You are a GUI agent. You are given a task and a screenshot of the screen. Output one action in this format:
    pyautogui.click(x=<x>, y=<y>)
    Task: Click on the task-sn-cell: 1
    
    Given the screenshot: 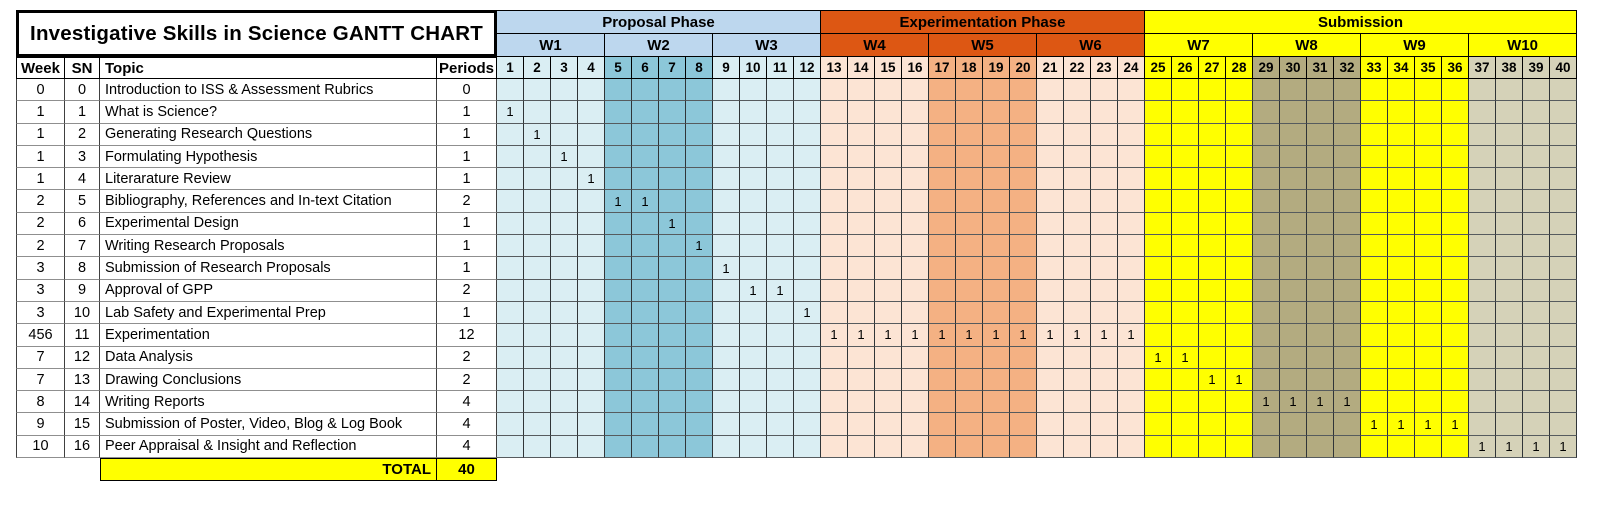 What is the action you would take?
    pyautogui.click(x=82, y=112)
    